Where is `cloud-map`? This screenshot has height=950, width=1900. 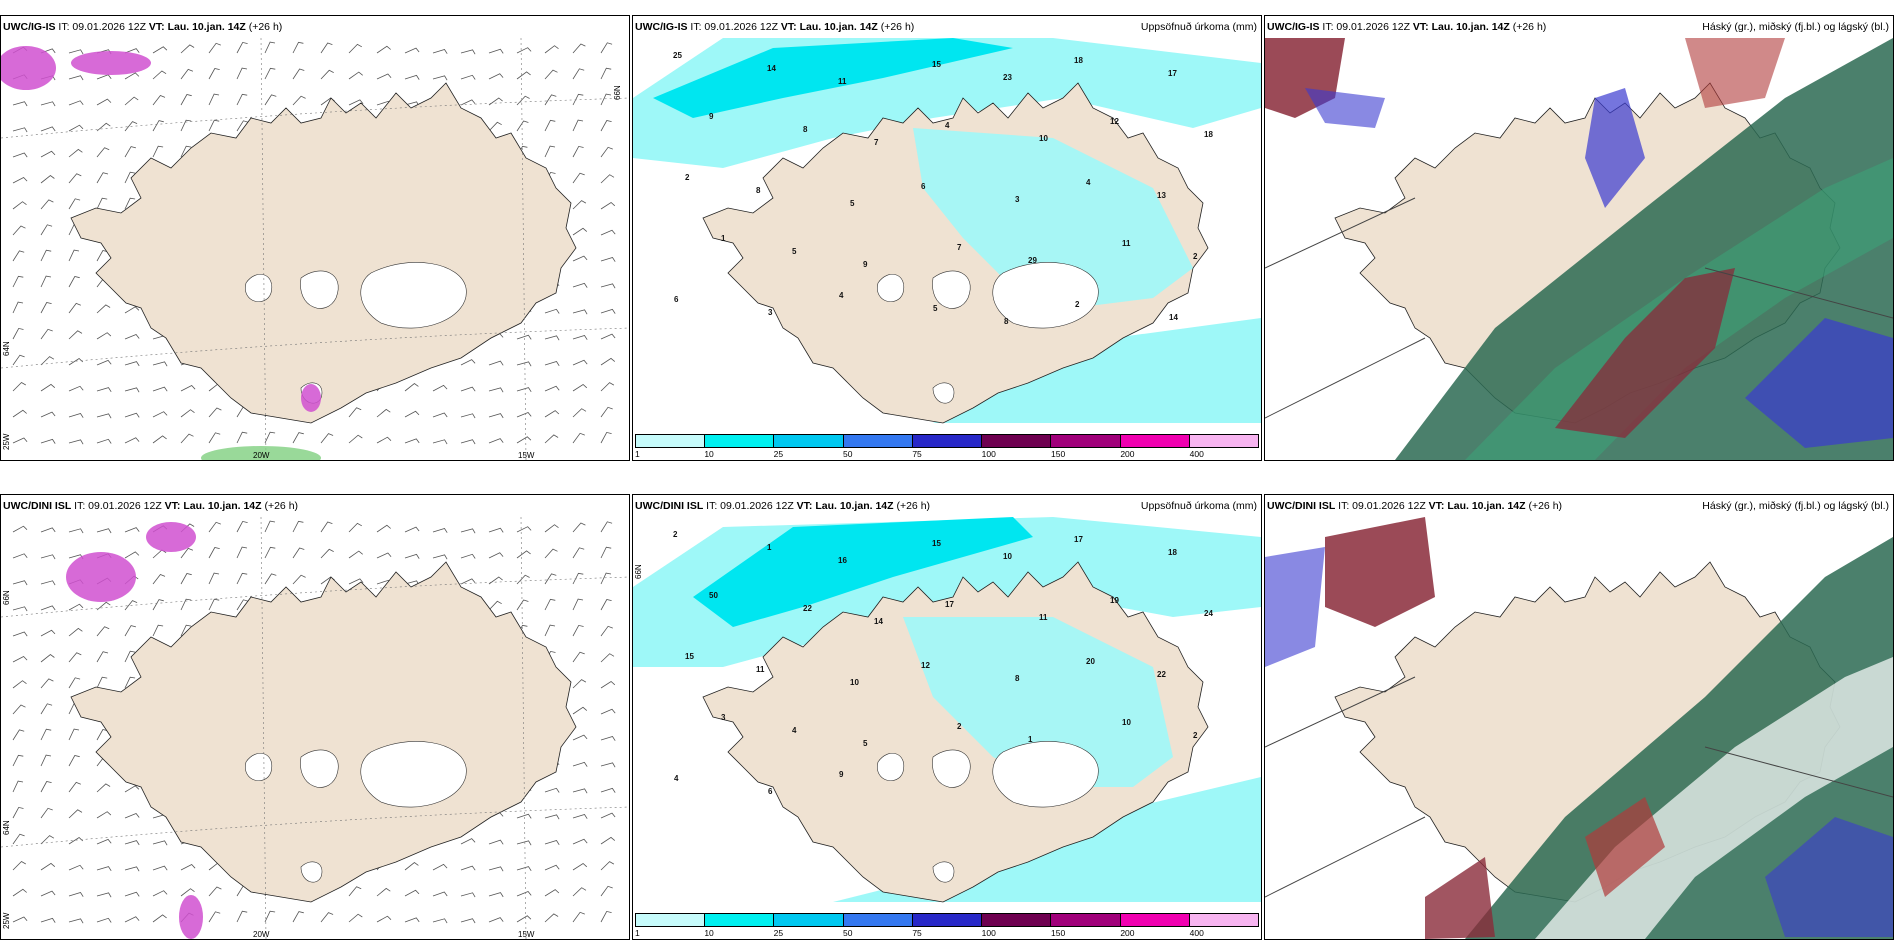 cloud-map is located at coordinates (1579, 728).